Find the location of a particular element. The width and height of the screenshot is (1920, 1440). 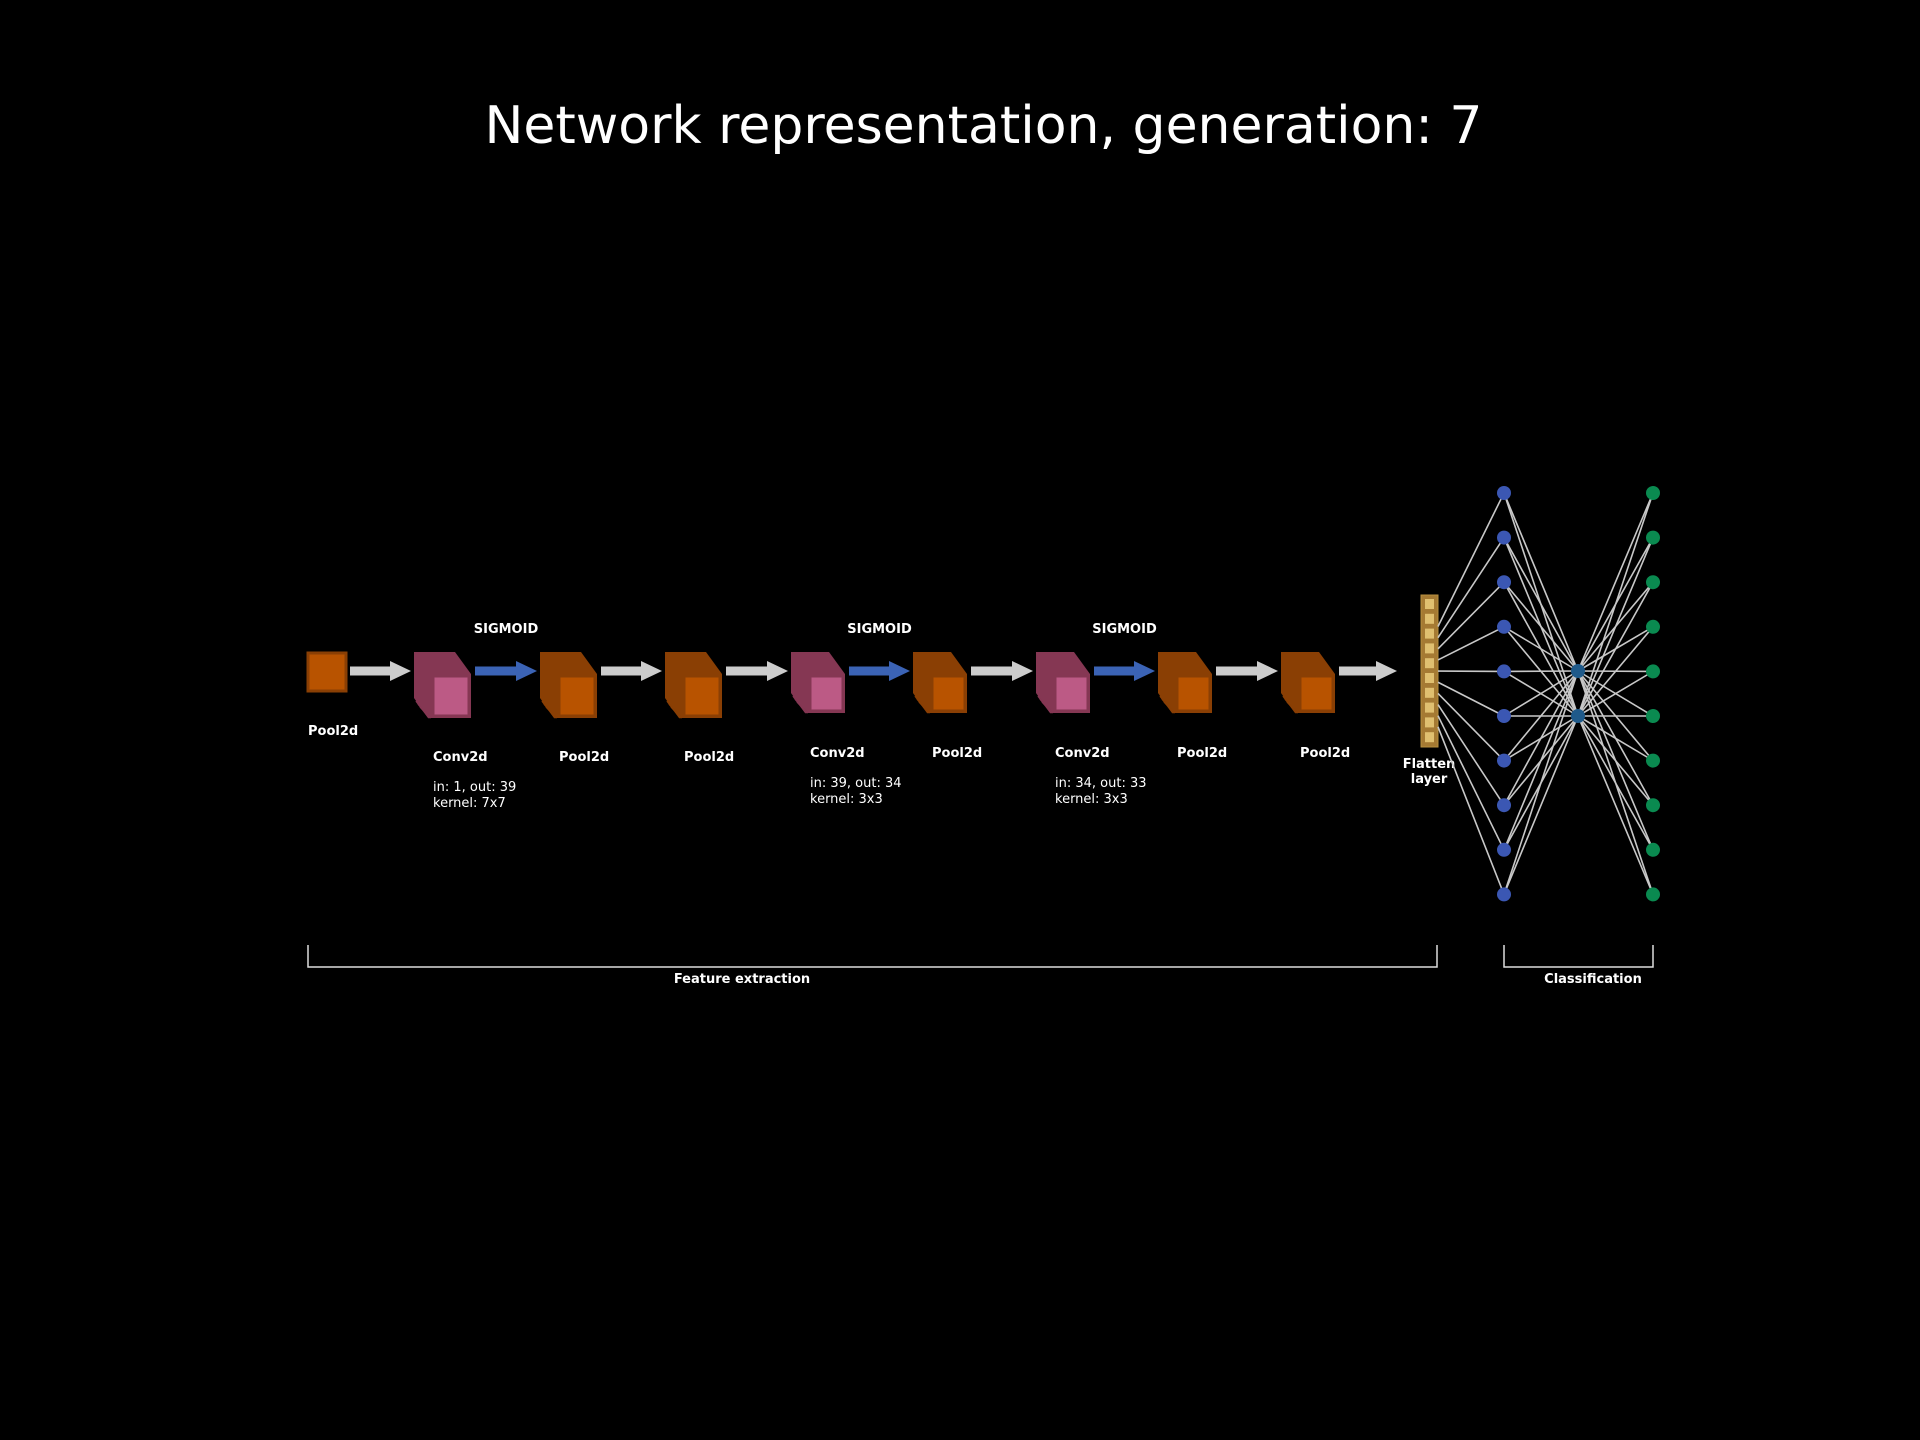

diagram-title: Network representation, generation: 7 is located at coordinates (983, 126).